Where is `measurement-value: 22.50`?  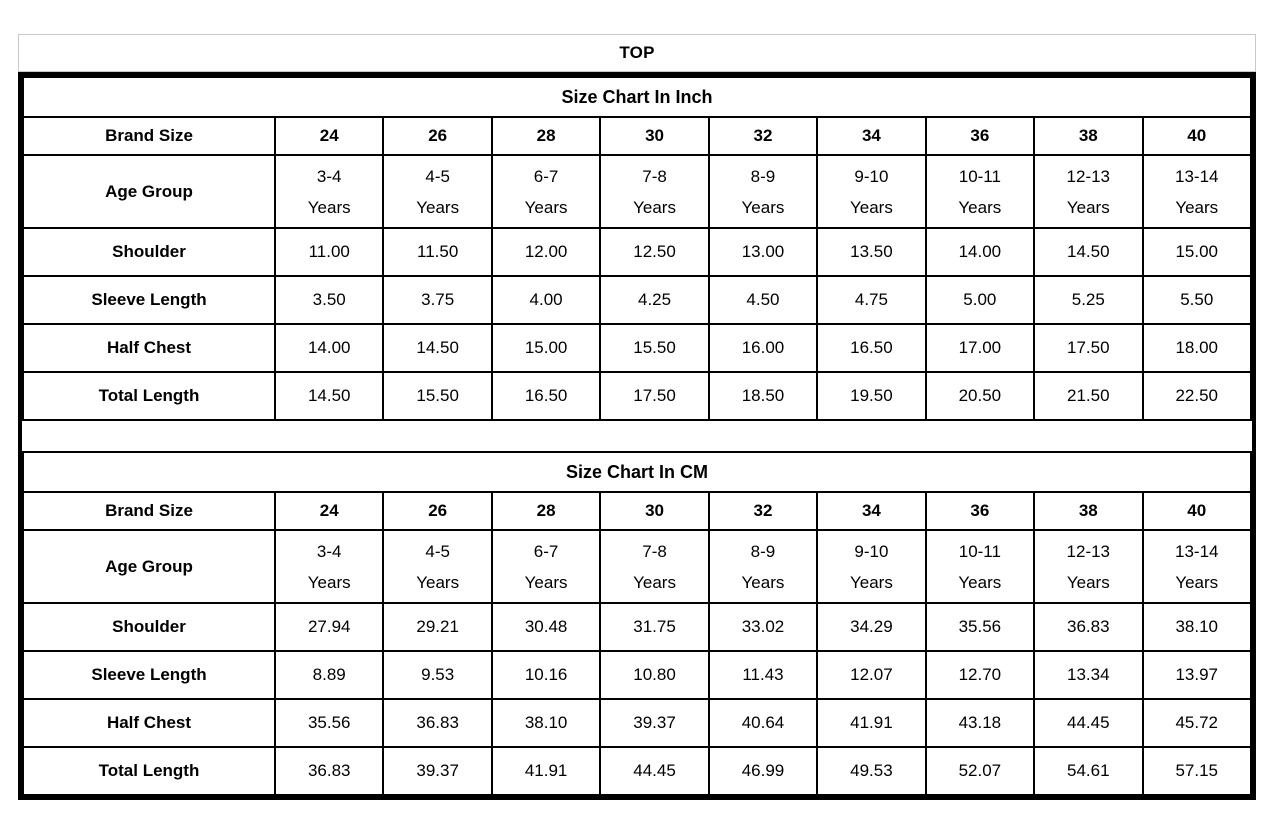 measurement-value: 22.50 is located at coordinates (1196, 396).